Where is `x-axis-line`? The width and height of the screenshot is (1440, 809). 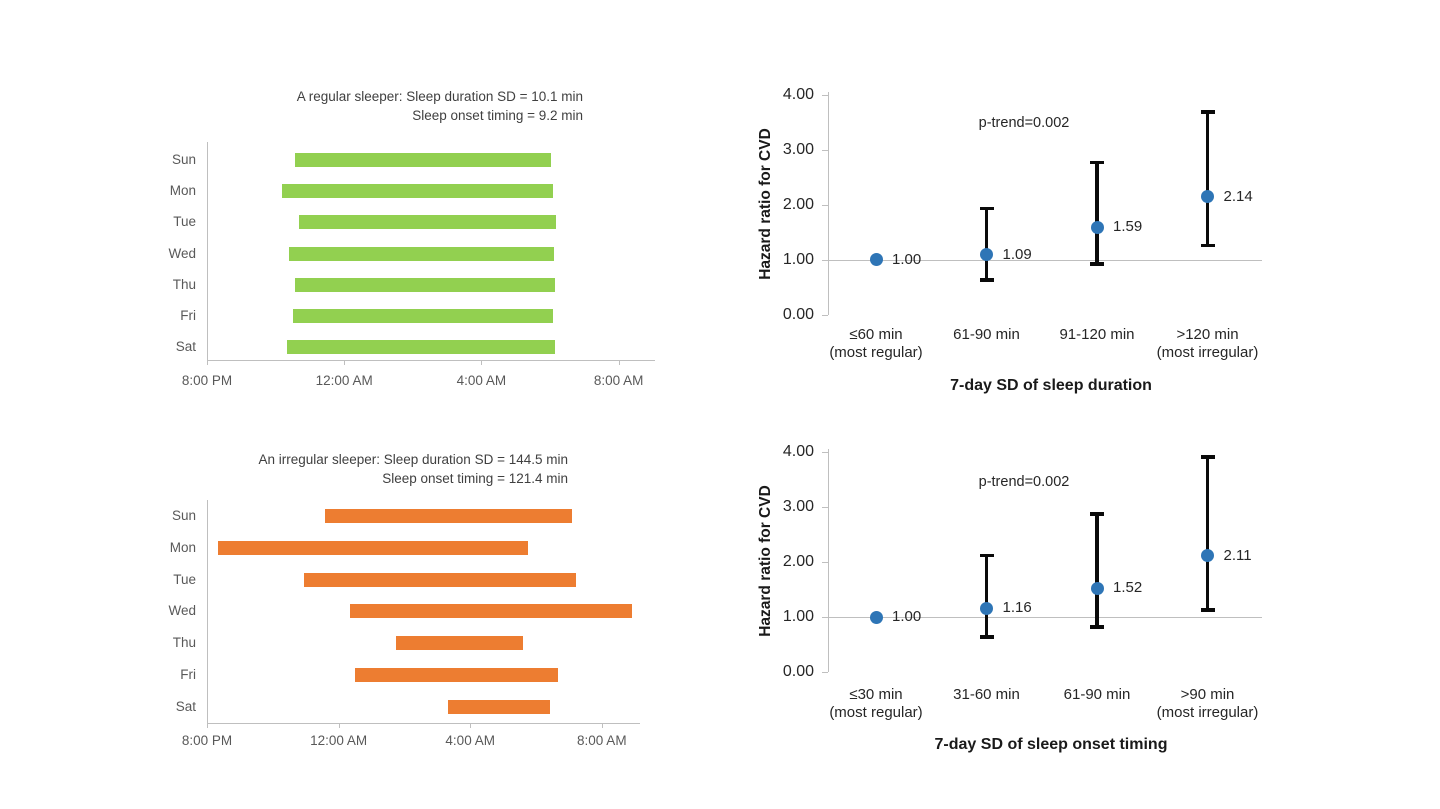 x-axis-line is located at coordinates (423, 723).